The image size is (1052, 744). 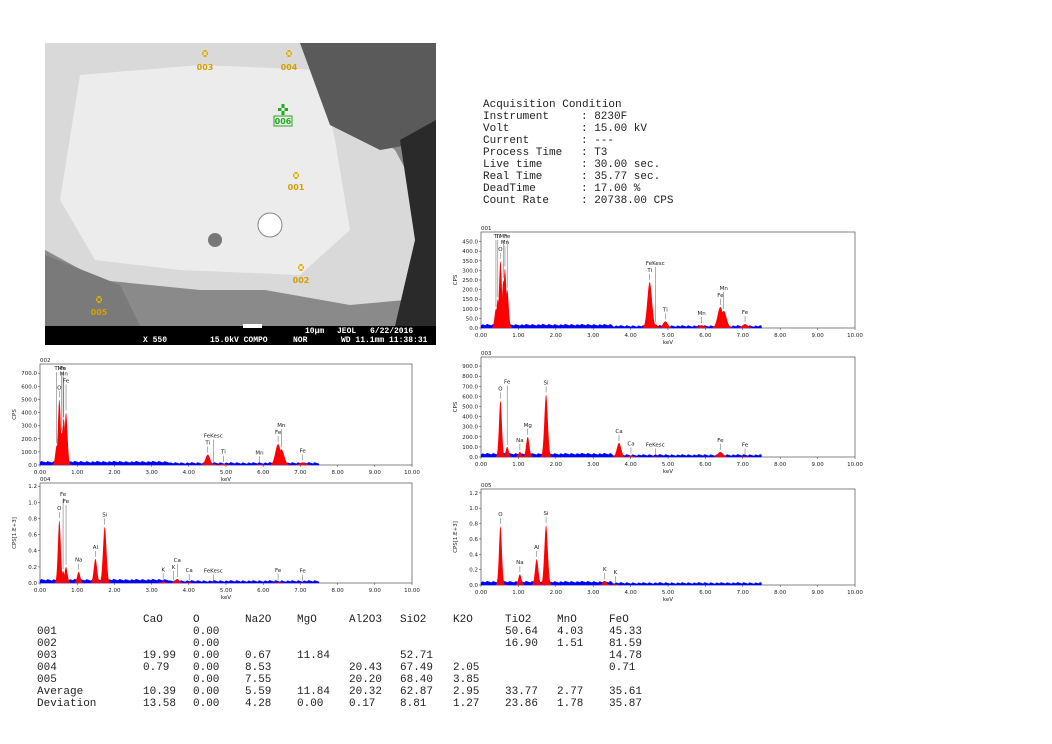 I want to click on table-cell: 0.67, so click(x=258, y=656).